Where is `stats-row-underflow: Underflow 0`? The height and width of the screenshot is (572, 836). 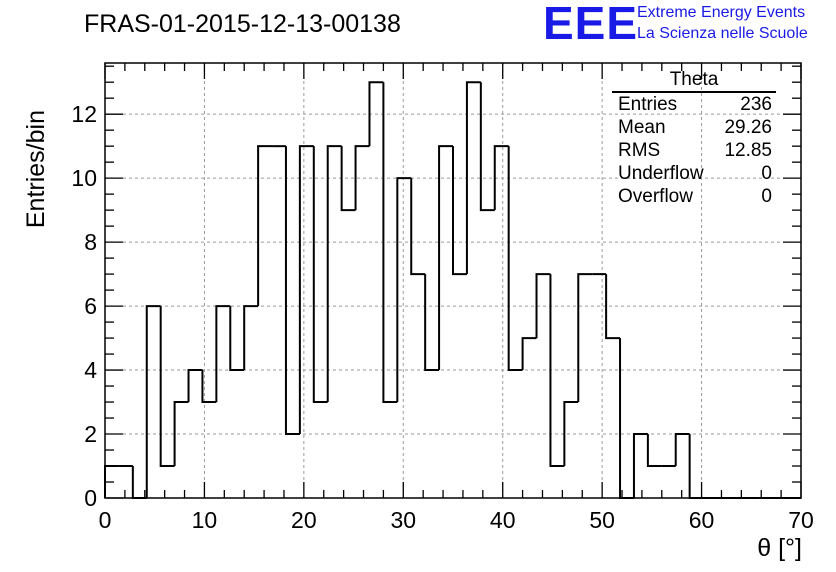
stats-row-underflow: Underflow 0 is located at coordinates (694, 173).